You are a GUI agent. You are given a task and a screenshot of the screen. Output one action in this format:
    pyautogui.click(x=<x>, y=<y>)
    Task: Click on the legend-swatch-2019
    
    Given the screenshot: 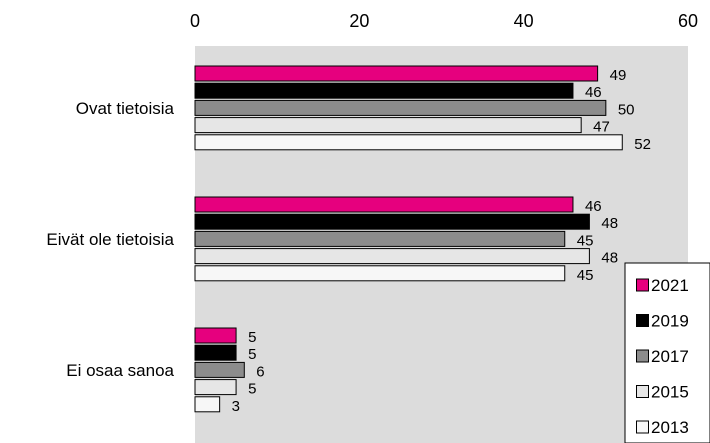 What is the action you would take?
    pyautogui.click(x=642, y=320)
    